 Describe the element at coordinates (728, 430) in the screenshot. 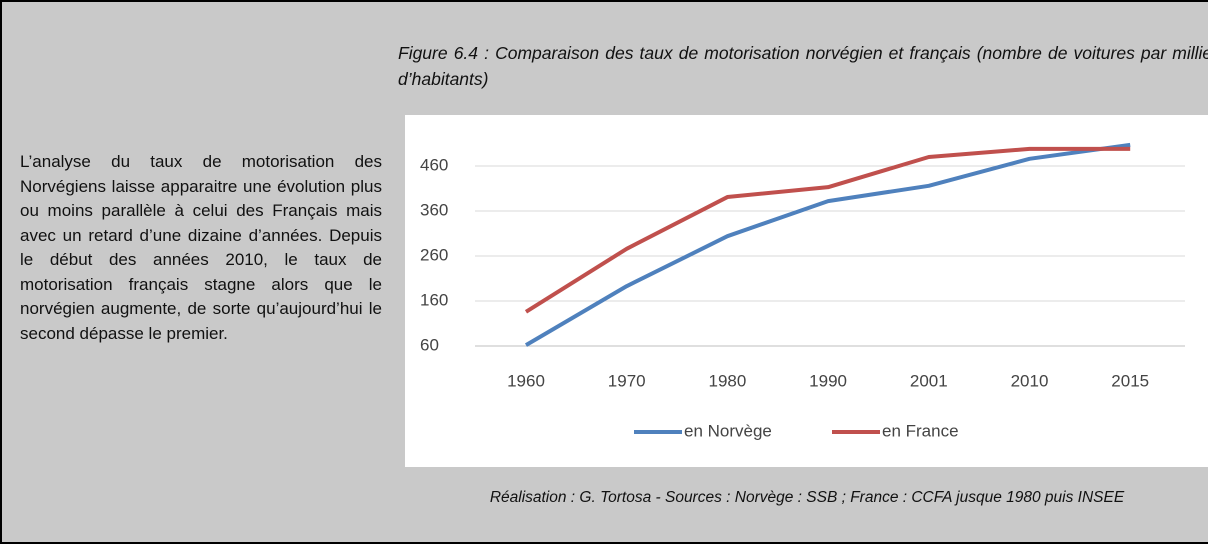

I see `legend-label: en Norvège` at that location.